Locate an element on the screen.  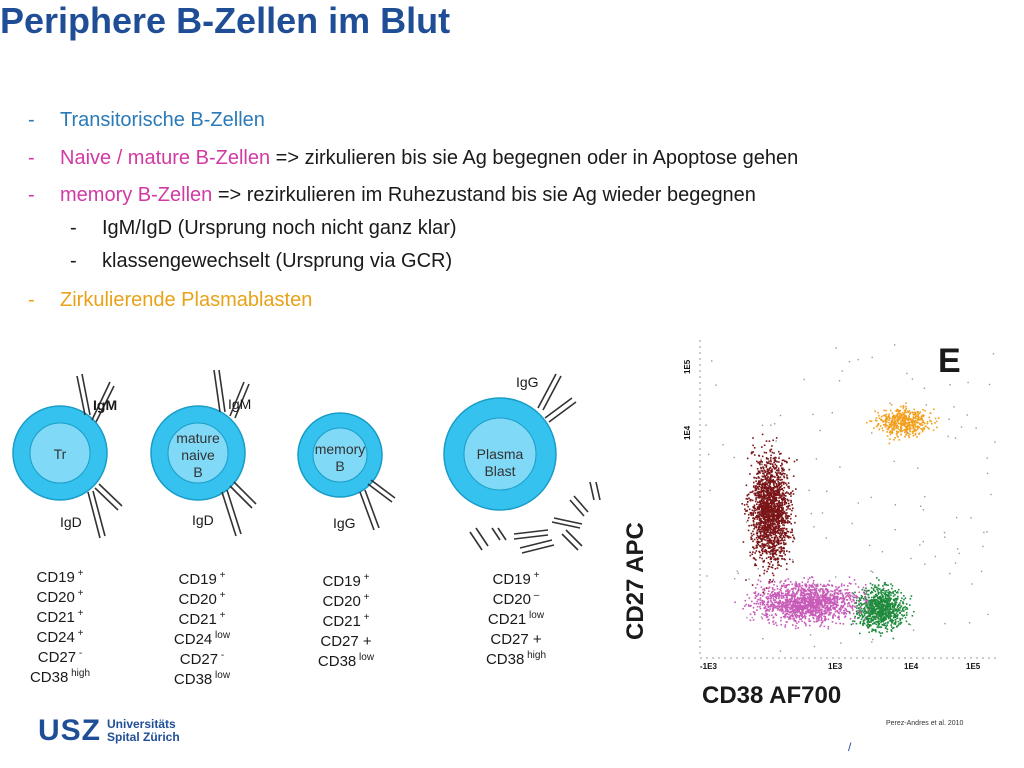
cell-mature-naive is located at coordinates (203, 453).